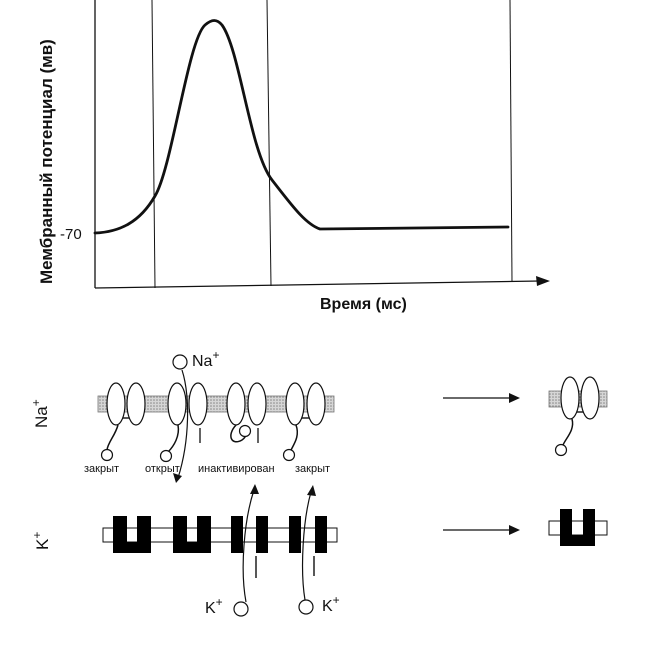 The height and width of the screenshot is (662, 657). Describe the element at coordinates (514, 530) in the screenshot. I see `potassium-transition-arrow-icon` at that location.